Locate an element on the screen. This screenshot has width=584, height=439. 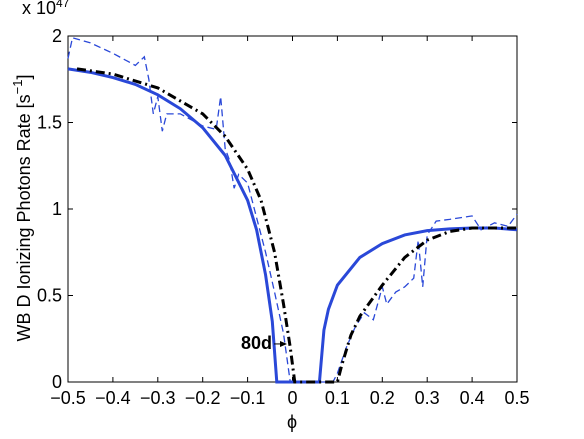
x-tick-label: 0.1 is located at coordinates (337, 398).